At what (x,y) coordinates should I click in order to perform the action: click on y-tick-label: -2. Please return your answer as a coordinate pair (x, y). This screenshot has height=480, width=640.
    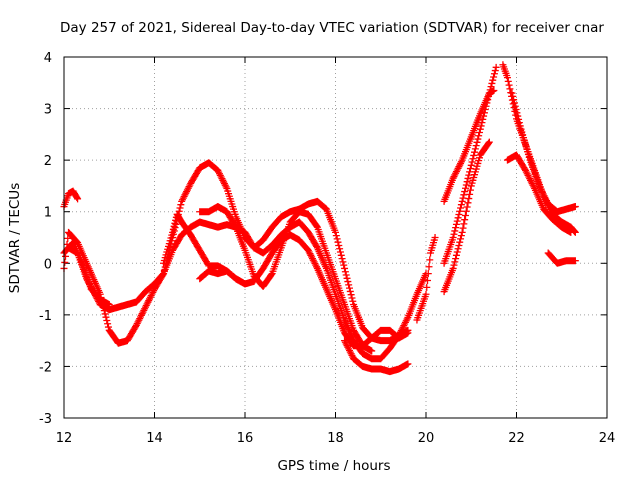
    Looking at the image, I should click on (45, 367).